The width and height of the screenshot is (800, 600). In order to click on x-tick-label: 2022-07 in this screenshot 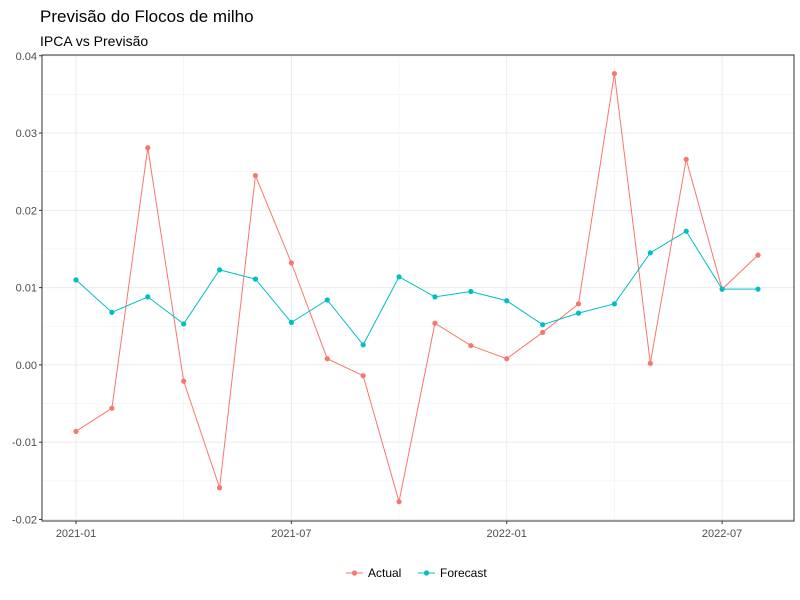, I will do `click(722, 534)`.